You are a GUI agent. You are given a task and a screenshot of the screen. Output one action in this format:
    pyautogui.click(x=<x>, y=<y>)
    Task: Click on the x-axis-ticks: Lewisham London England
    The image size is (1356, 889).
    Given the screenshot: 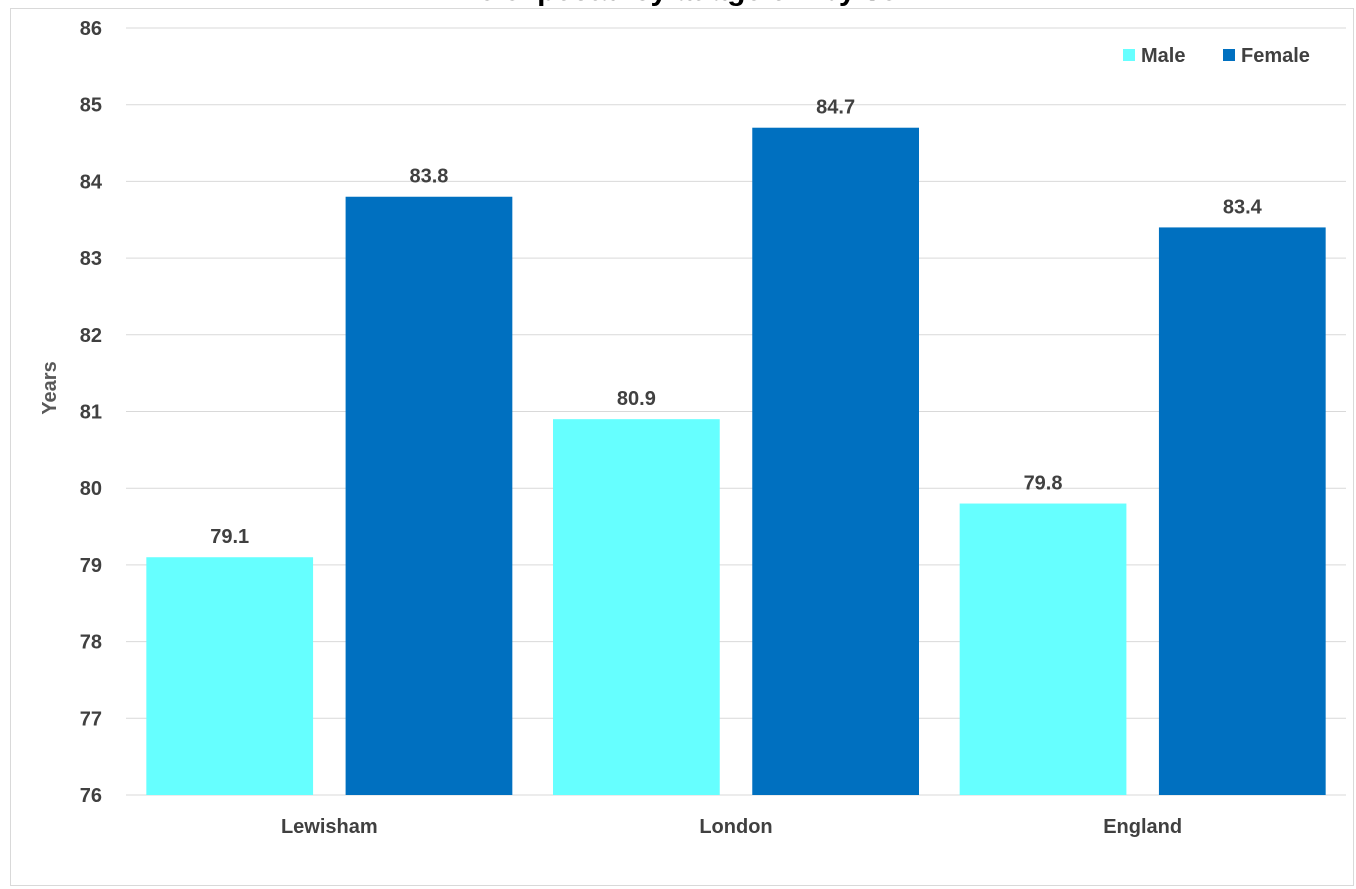 What is the action you would take?
    pyautogui.click(x=731, y=827)
    